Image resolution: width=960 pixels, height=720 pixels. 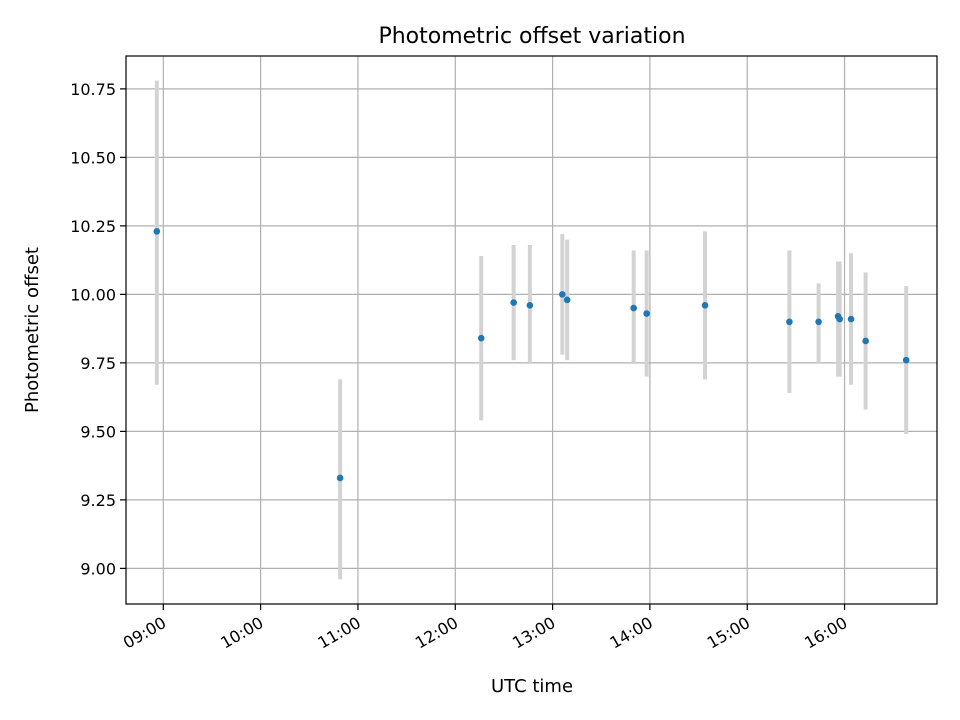 I want to click on y-axis-ticks: 9.00 9.25 9.50 9.75 10.00 10.25 10.50 10.75, so click(x=98, y=329).